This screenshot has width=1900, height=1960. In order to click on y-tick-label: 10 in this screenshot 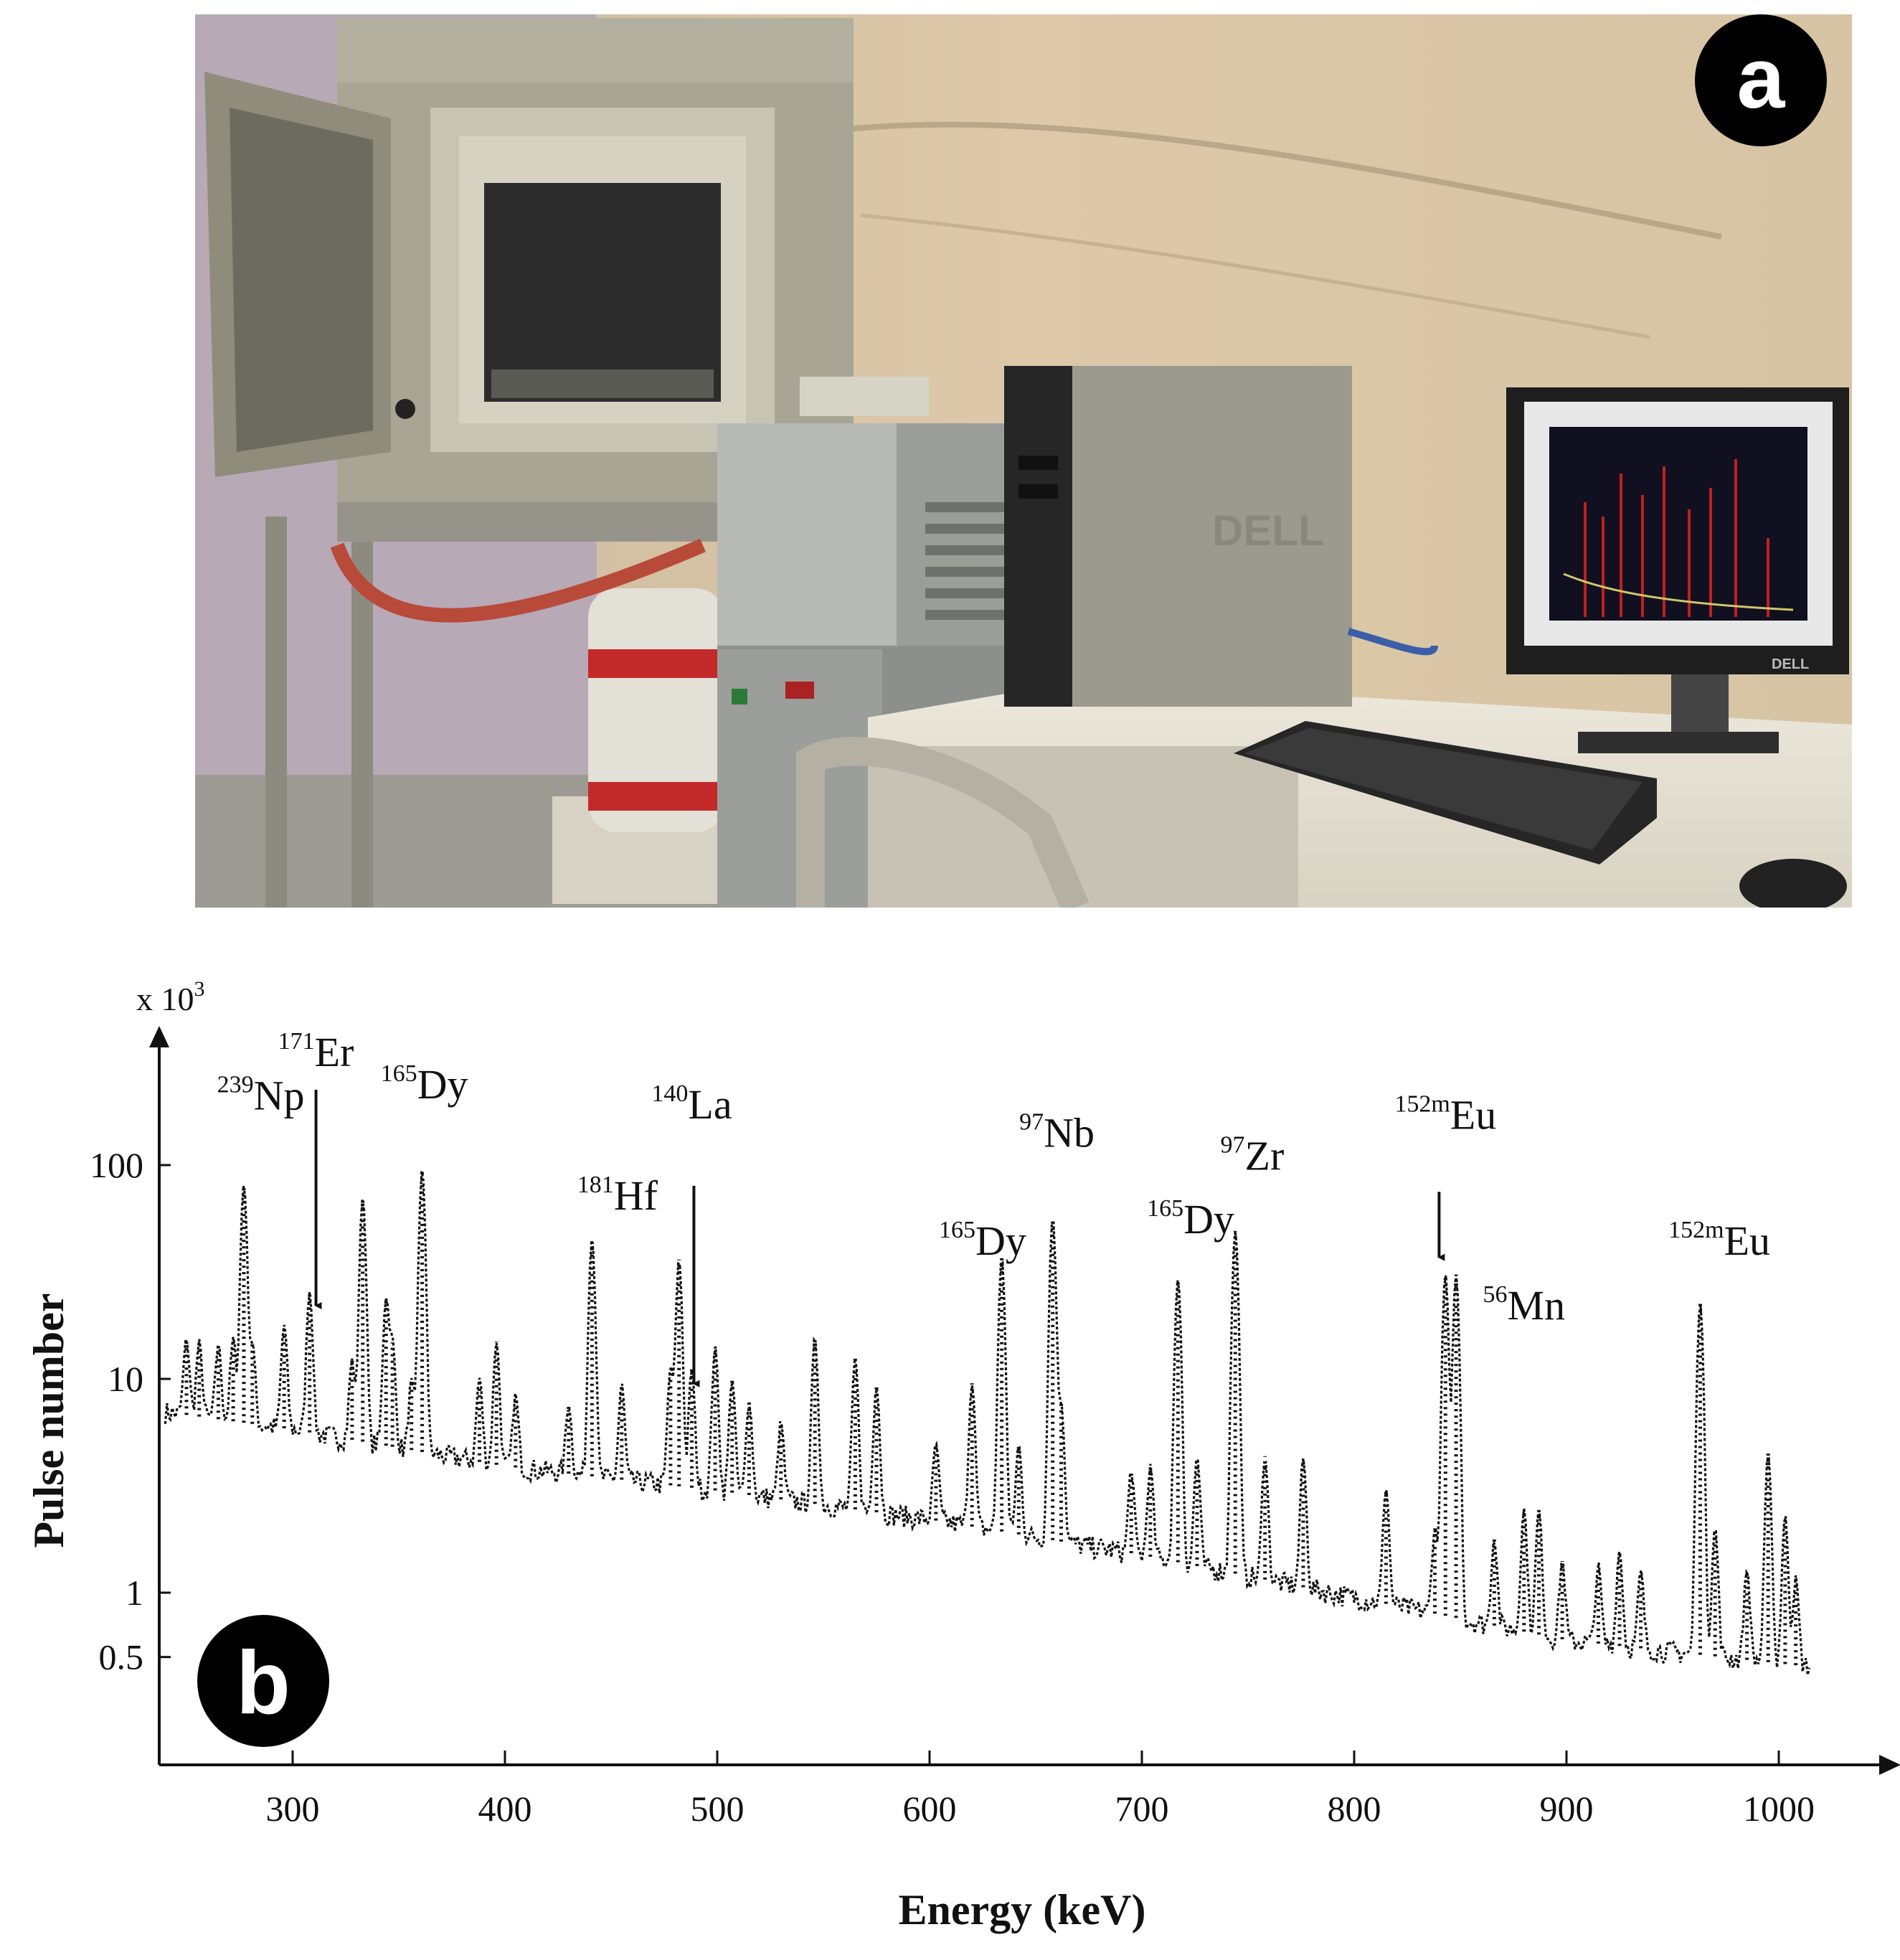, I will do `click(125, 1379)`.